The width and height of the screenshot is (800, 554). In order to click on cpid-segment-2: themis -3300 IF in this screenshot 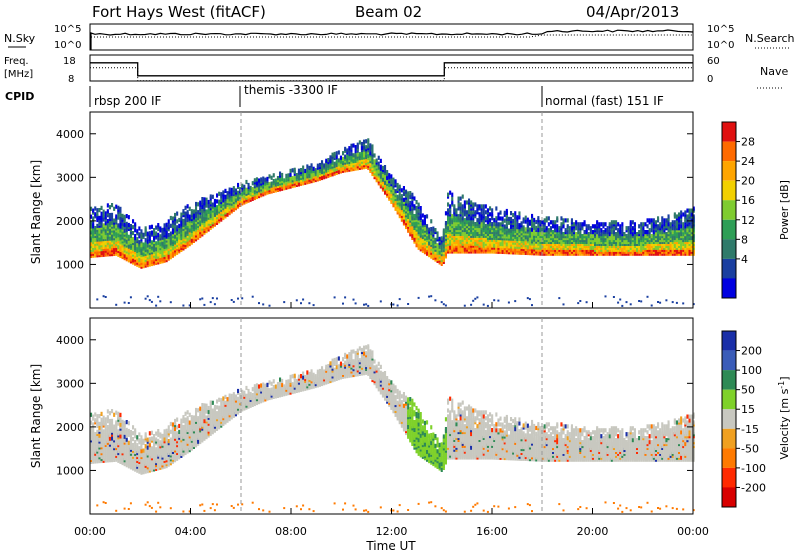, I will do `click(291, 90)`.